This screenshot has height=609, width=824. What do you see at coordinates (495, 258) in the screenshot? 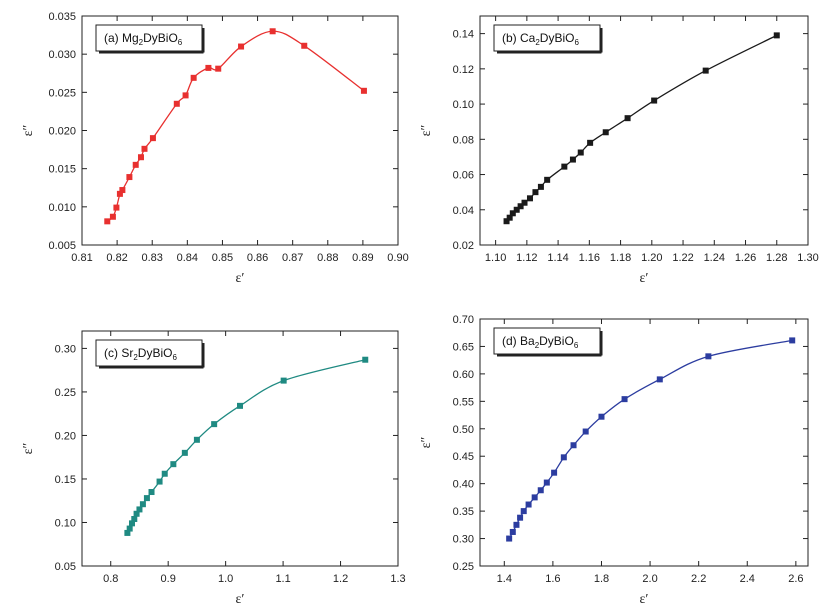
I see `x-tick-label: 1.10` at bounding box center [495, 258].